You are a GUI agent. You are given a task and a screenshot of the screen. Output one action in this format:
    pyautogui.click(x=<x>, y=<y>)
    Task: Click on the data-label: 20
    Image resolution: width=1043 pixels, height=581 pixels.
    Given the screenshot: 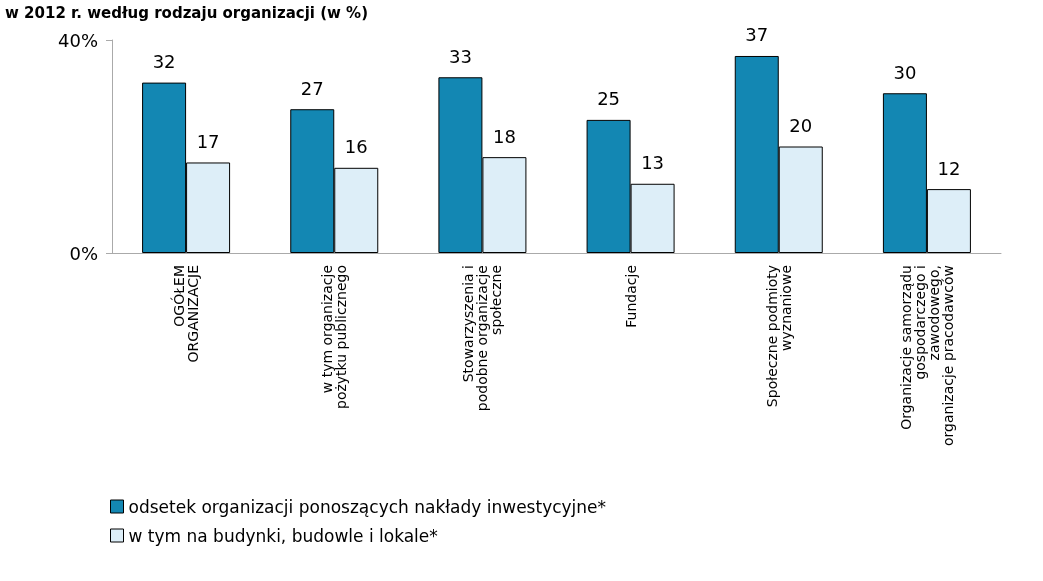 What is the action you would take?
    pyautogui.click(x=801, y=125)
    